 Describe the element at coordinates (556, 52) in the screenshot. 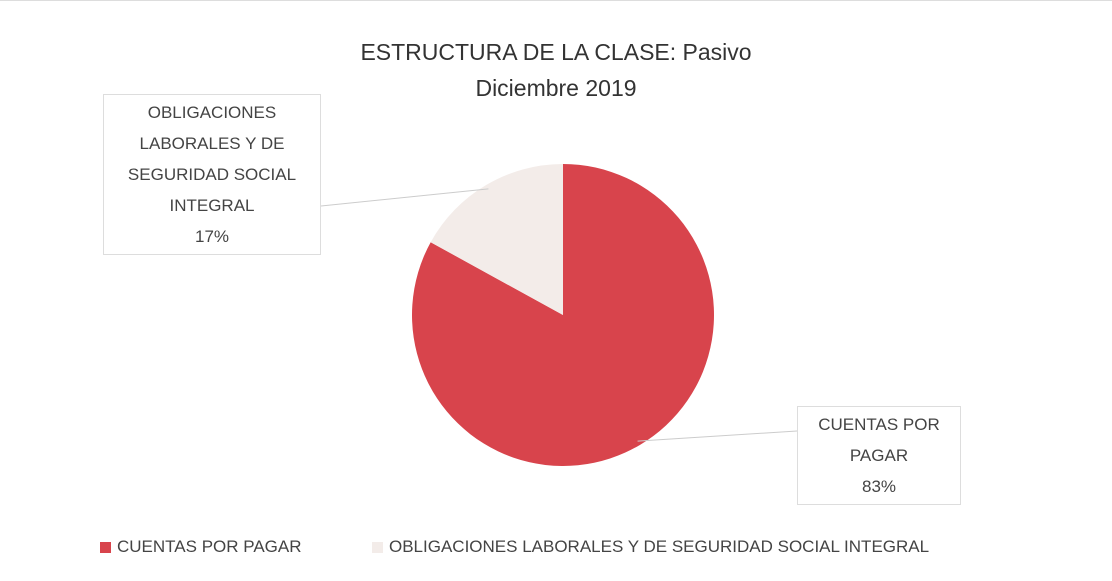

I see `chart-title: ESTRUCTURA DE LA CLASE: Pasivo` at that location.